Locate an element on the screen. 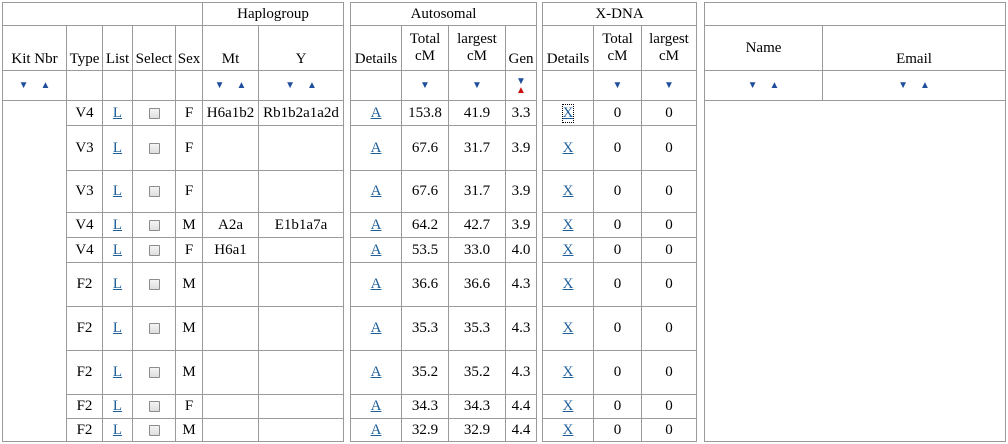 The image size is (1008, 444). auto-total-cm-cell: 36.6 is located at coordinates (425, 284).